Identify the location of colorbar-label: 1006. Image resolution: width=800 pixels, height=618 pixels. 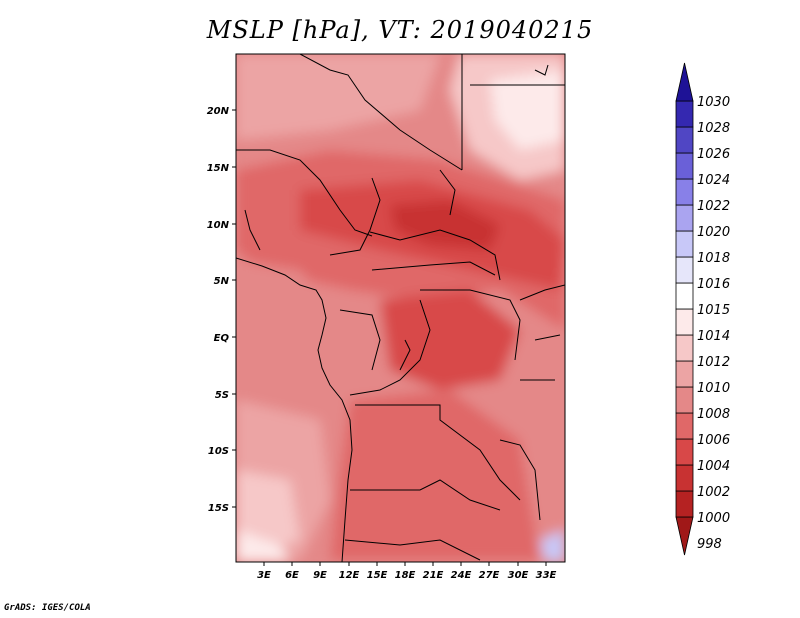
(713, 440).